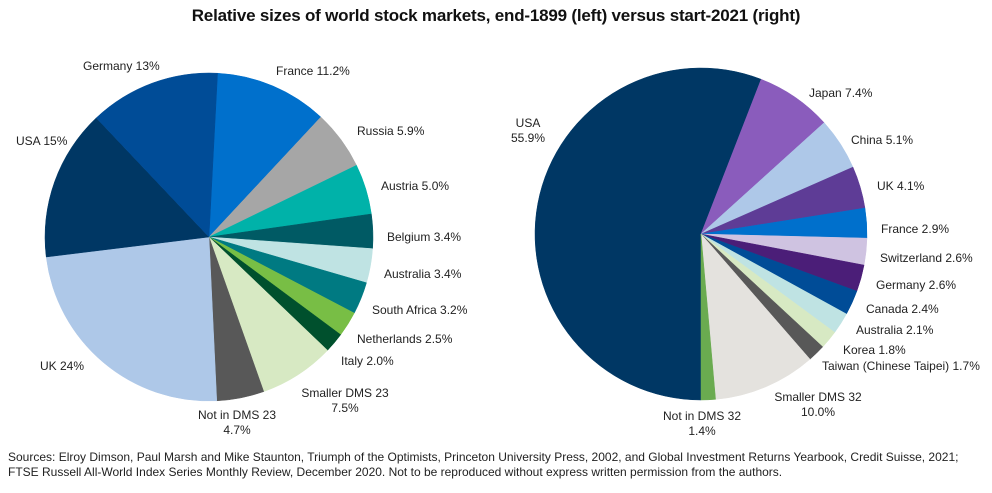 The height and width of the screenshot is (493, 992). What do you see at coordinates (895, 330) in the screenshot?
I see `slice-label-australia: Australia 2.1%` at bounding box center [895, 330].